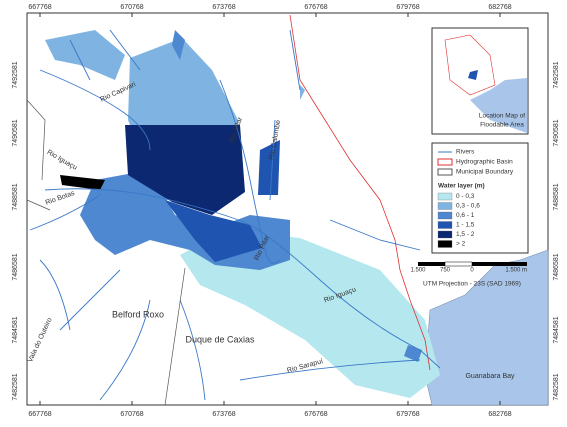 The image size is (567, 427). Describe the element at coordinates (468, 206) in the screenshot. I see `legend-label: 0,3 - 0,6` at that location.